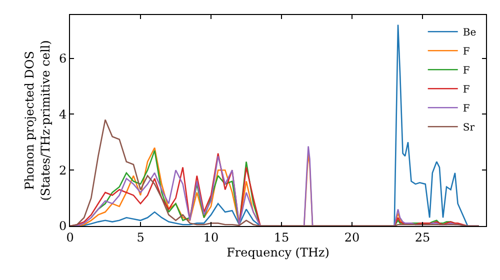 The image size is (500, 280). What do you see at coordinates (422, 237) in the screenshot?
I see `x-tick-label: 25` at bounding box center [422, 237].